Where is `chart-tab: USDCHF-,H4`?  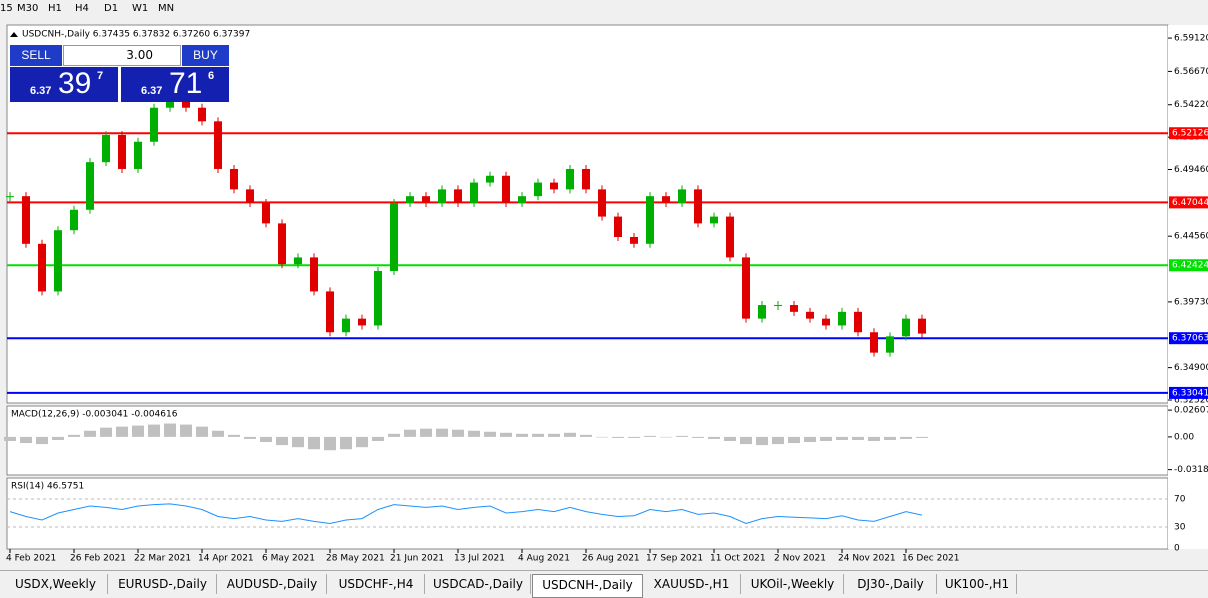 chart-tab: USDCHF-,H4 is located at coordinates (376, 584).